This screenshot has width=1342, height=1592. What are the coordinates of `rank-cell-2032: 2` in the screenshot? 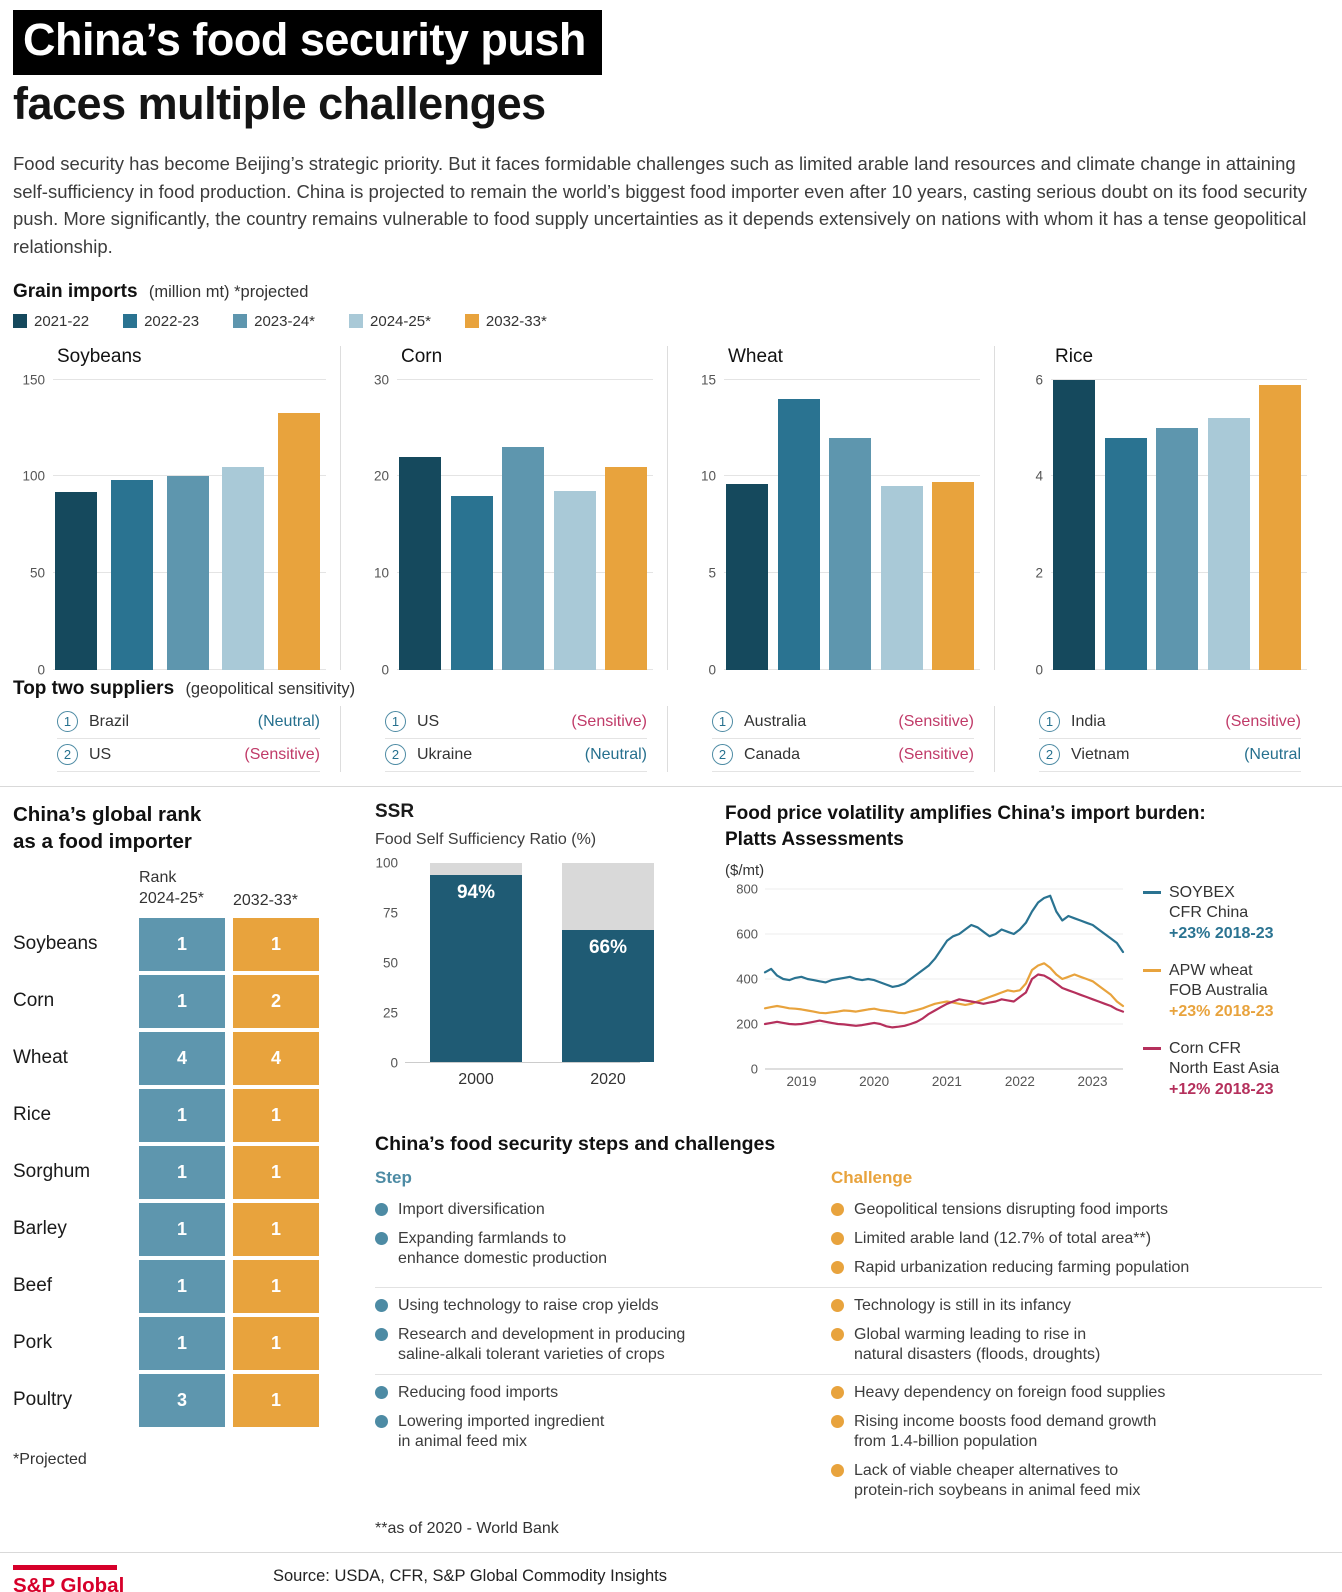 It's located at (276, 1001).